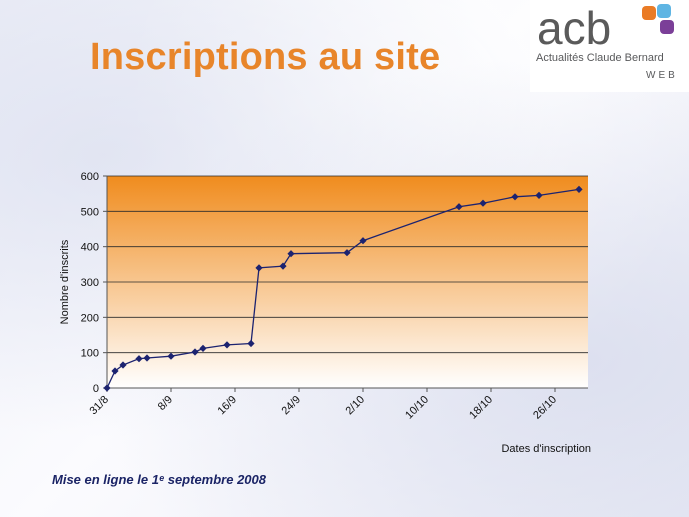 This screenshot has height=517, width=689. Describe the element at coordinates (90, 283) in the screenshot. I see `y-tick-label-300: 300` at that location.